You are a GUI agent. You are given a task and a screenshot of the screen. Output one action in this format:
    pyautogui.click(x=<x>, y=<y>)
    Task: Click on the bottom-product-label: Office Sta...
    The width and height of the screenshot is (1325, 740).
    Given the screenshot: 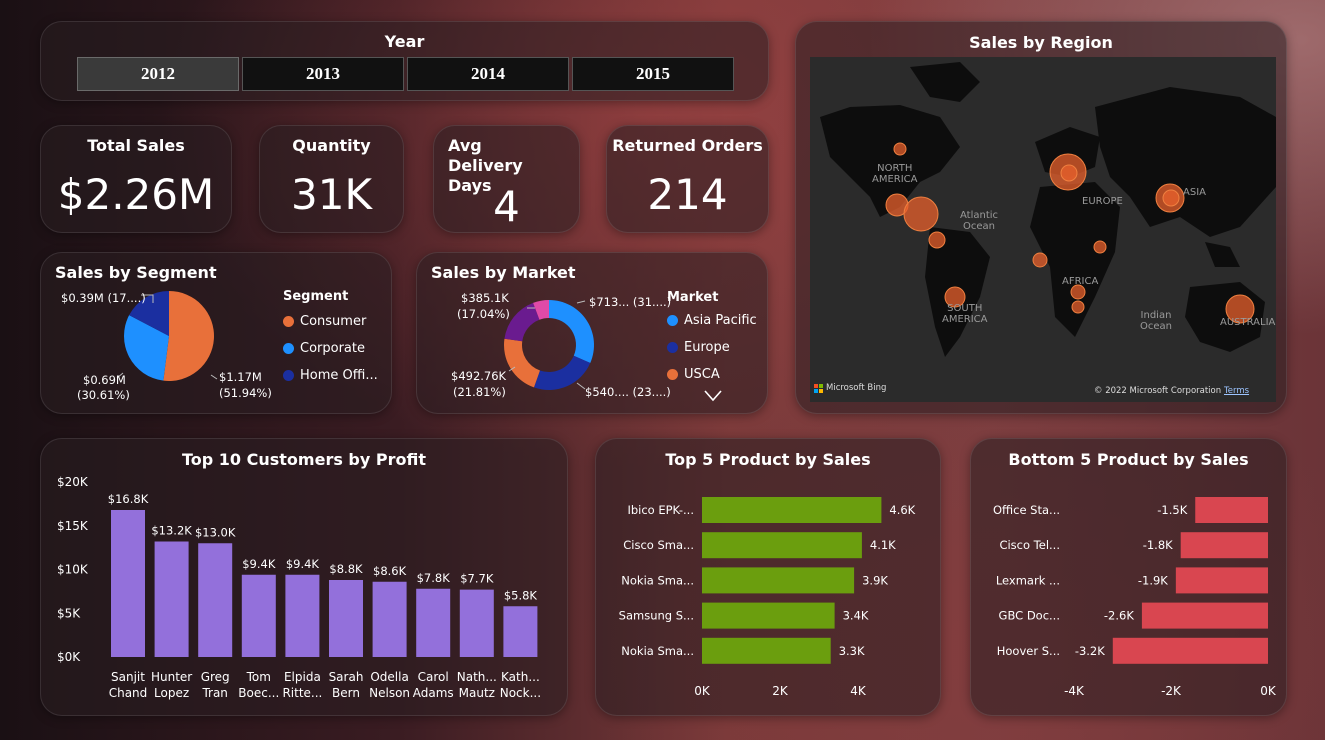 What is the action you would take?
    pyautogui.click(x=1026, y=510)
    